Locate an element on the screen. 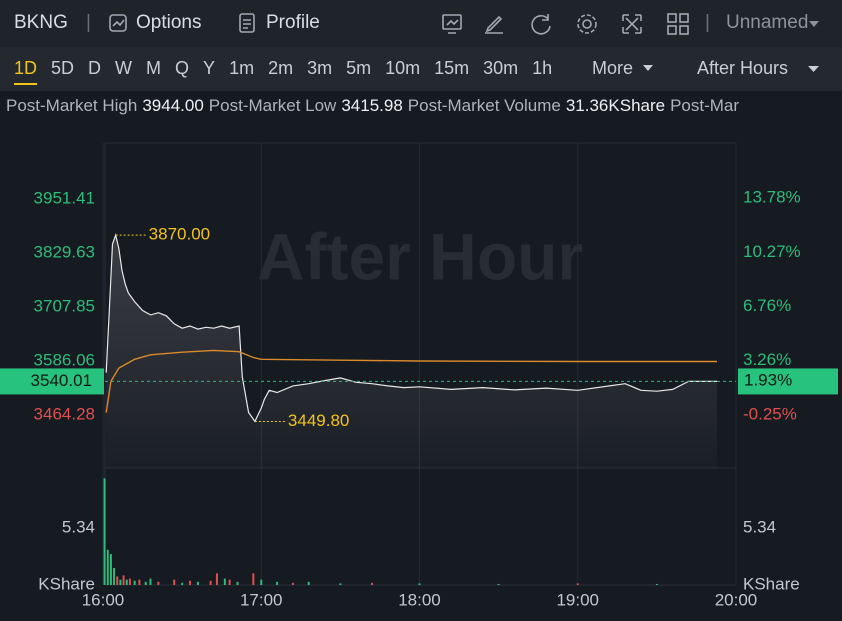 This screenshot has height=621, width=842. y-tick-label: 3829.63 is located at coordinates (64, 251).